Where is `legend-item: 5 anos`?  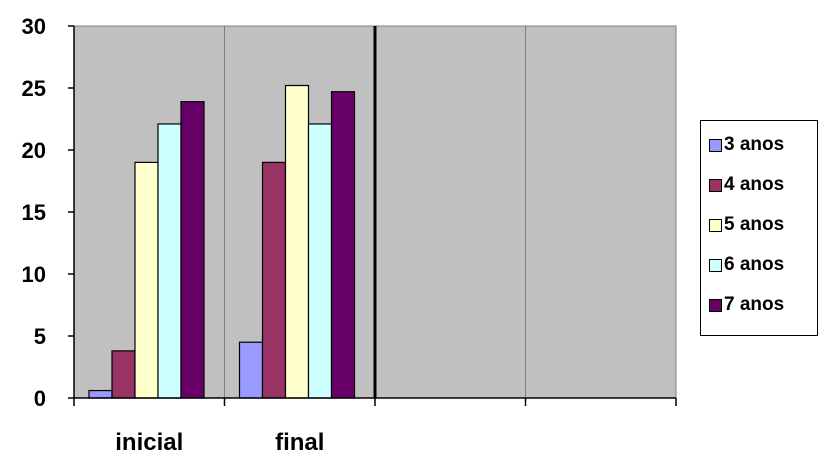
legend-item: 5 anos is located at coordinates (746, 225).